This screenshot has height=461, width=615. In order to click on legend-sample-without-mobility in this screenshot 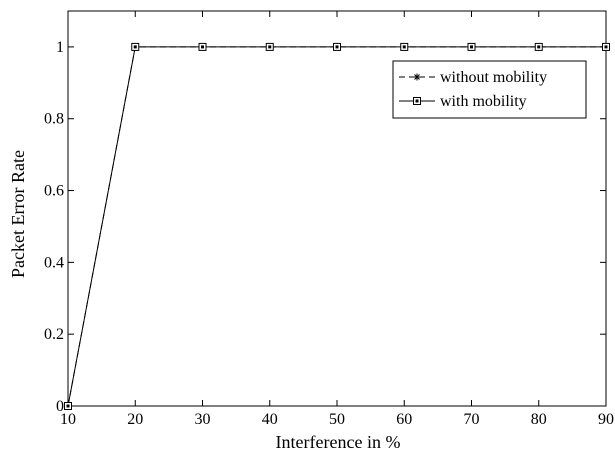, I will do `click(417, 77)`.